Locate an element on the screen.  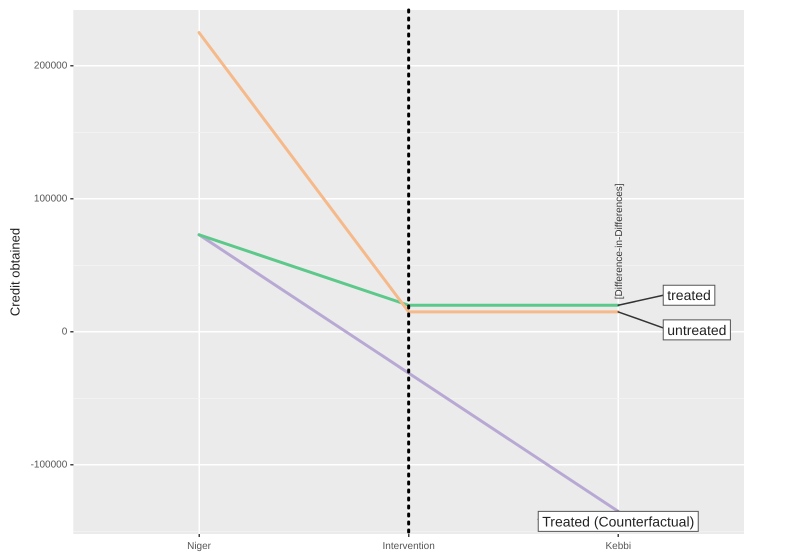
text: untreated is located at coordinates (696, 330).